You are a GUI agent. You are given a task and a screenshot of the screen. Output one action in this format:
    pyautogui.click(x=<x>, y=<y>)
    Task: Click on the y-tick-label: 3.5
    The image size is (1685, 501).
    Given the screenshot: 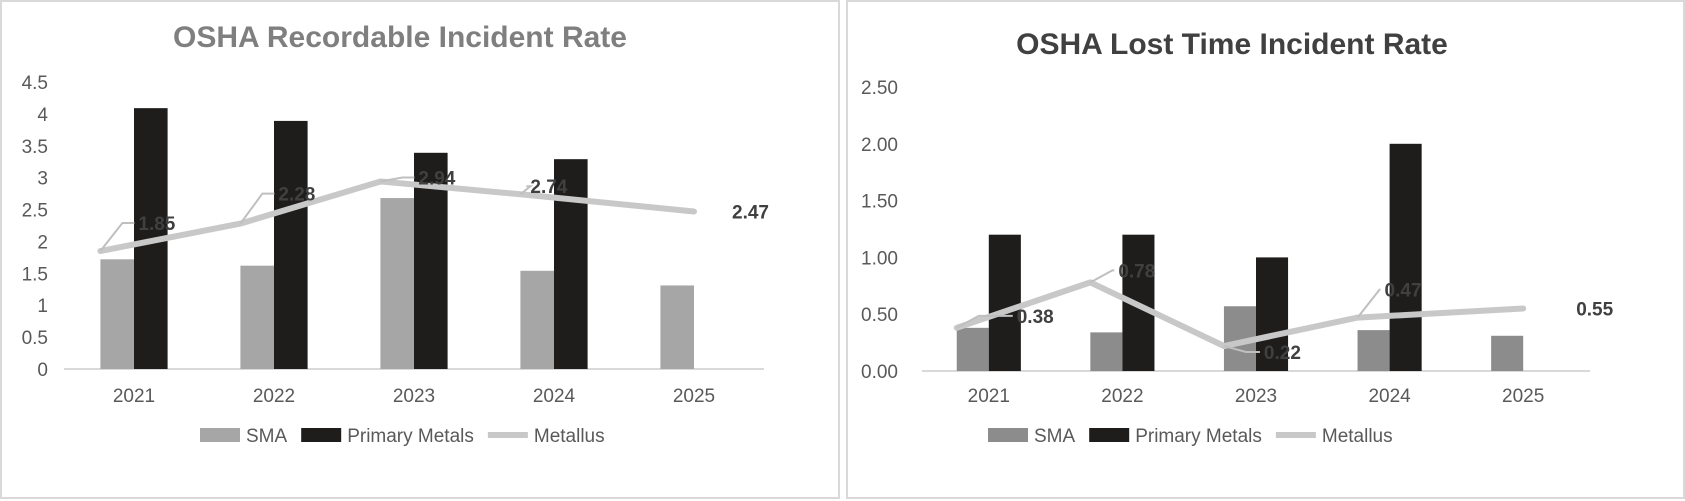 What is the action you would take?
    pyautogui.click(x=35, y=147)
    